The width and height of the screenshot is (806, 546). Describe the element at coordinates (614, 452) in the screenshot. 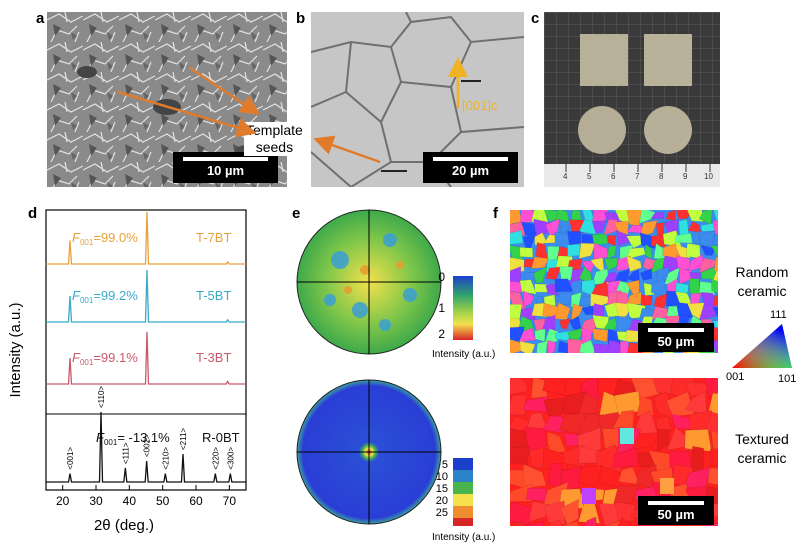

I see `ebsd-textured-map: 50 µm` at that location.